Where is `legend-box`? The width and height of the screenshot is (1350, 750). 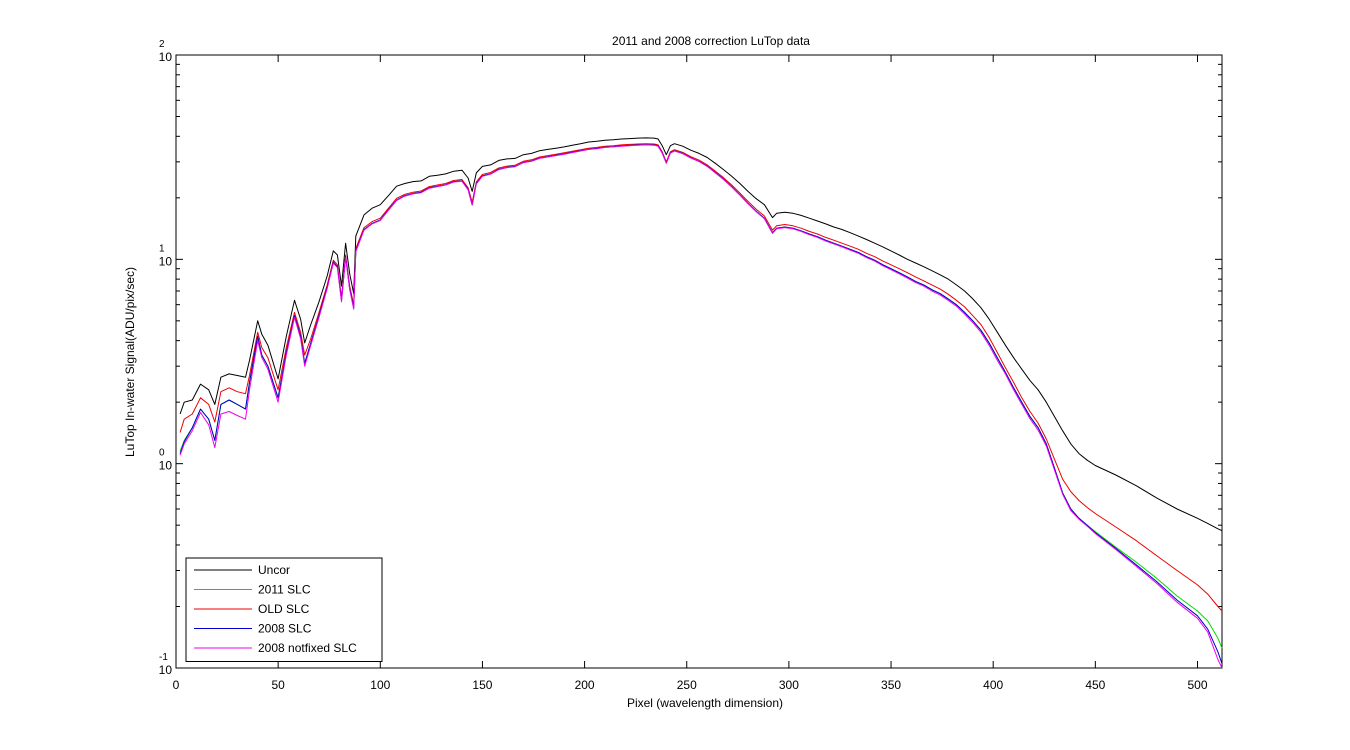 legend-box is located at coordinates (284, 609).